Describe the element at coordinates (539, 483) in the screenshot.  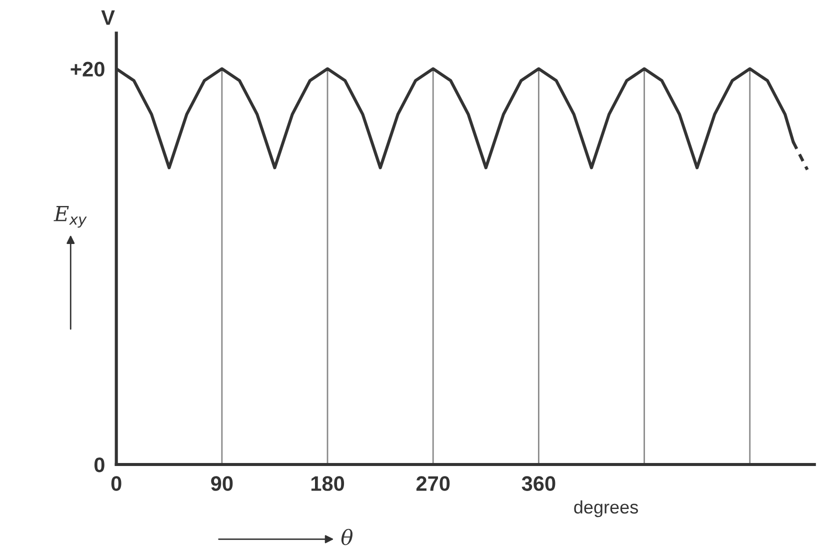
I see `x-tick-label: 360` at that location.